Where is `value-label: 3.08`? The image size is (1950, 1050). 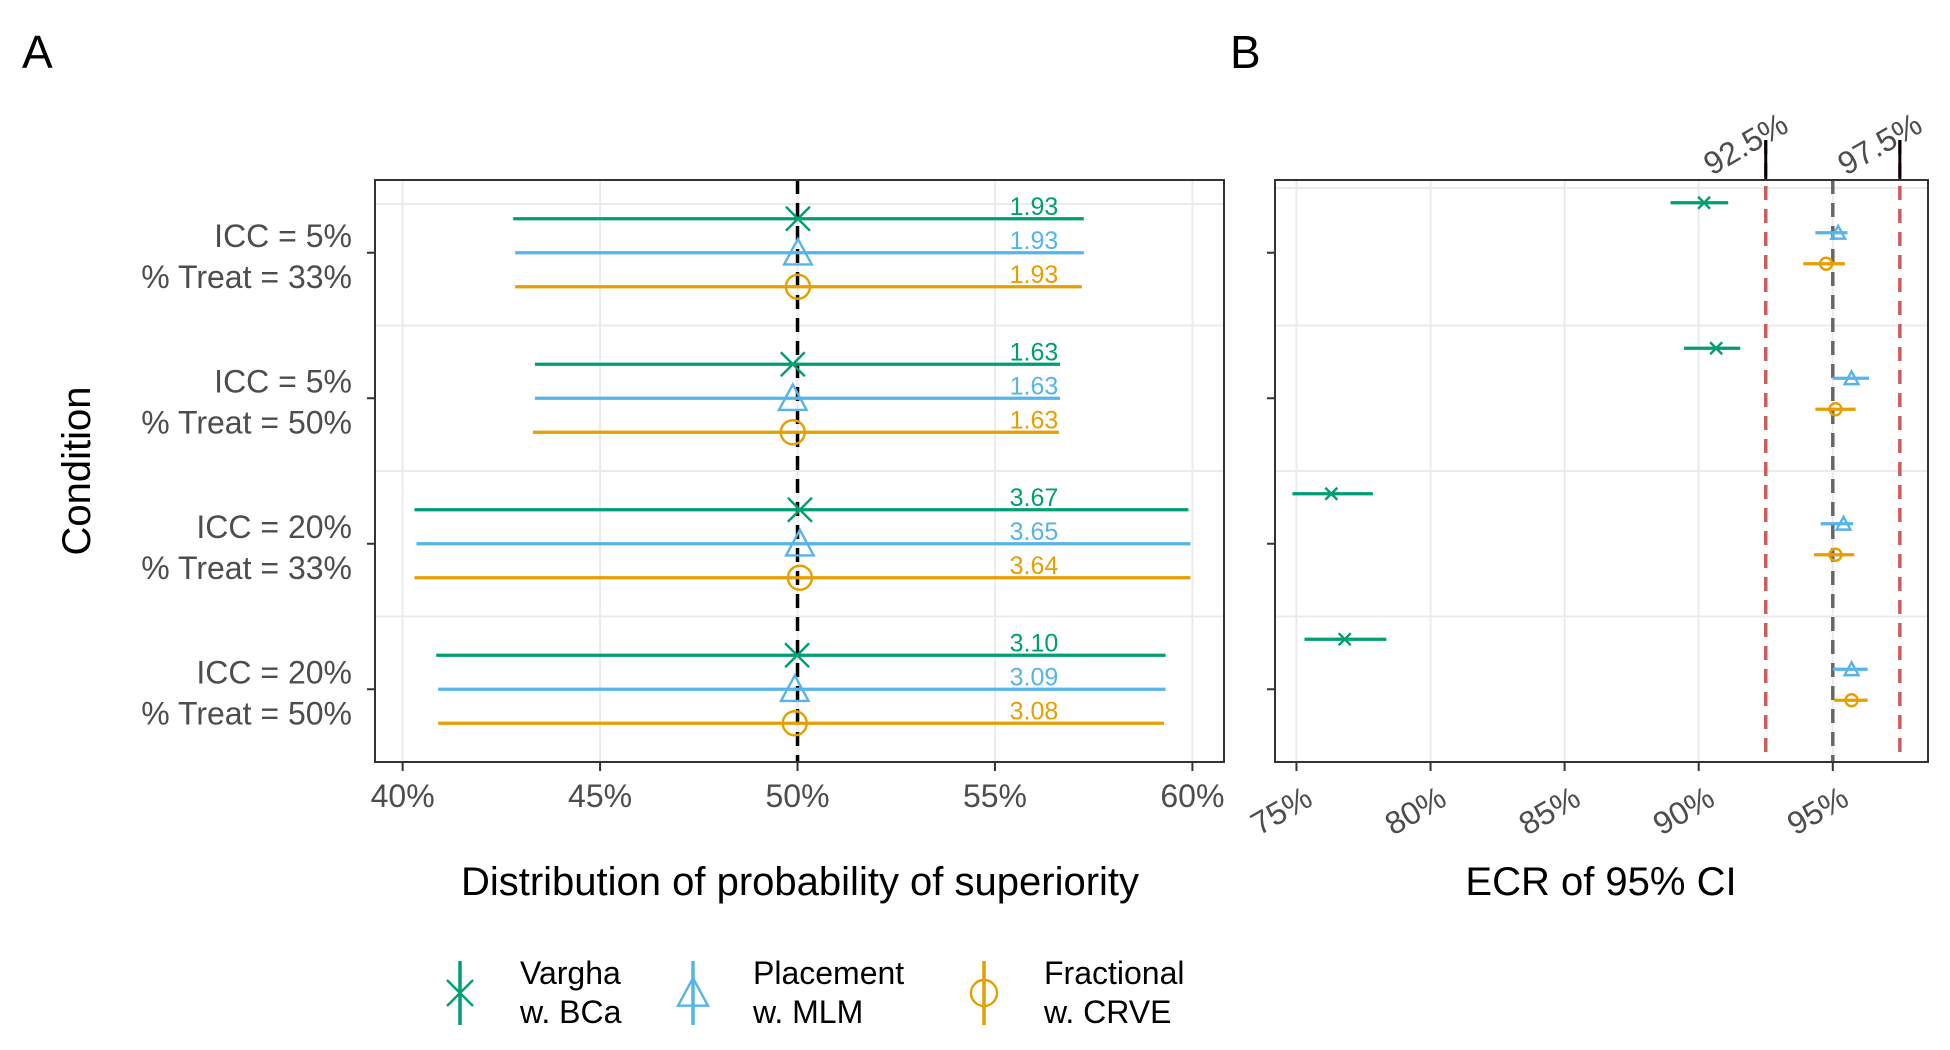
value-label: 3.08 is located at coordinates (1034, 711).